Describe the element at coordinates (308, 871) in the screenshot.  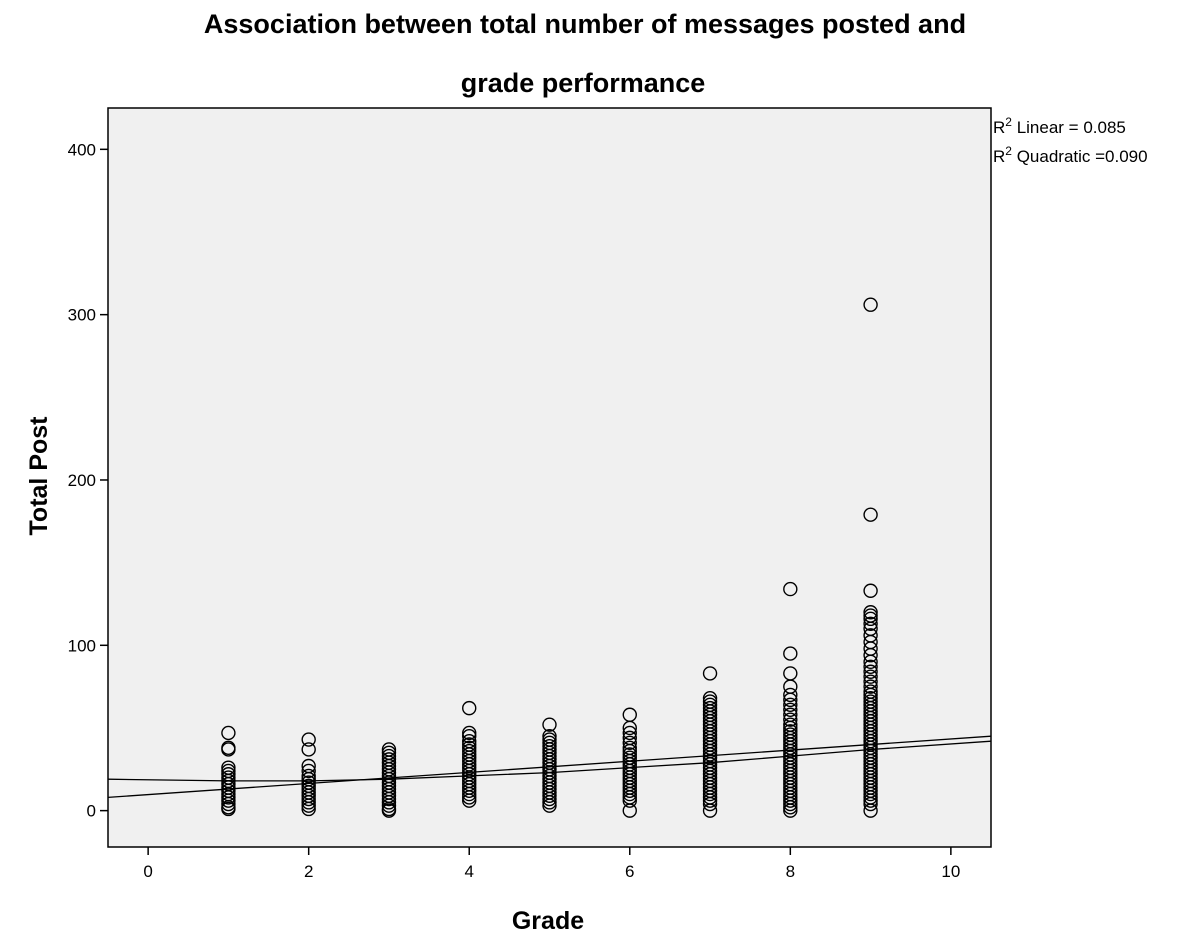
I see `x-tick-label: 2` at that location.